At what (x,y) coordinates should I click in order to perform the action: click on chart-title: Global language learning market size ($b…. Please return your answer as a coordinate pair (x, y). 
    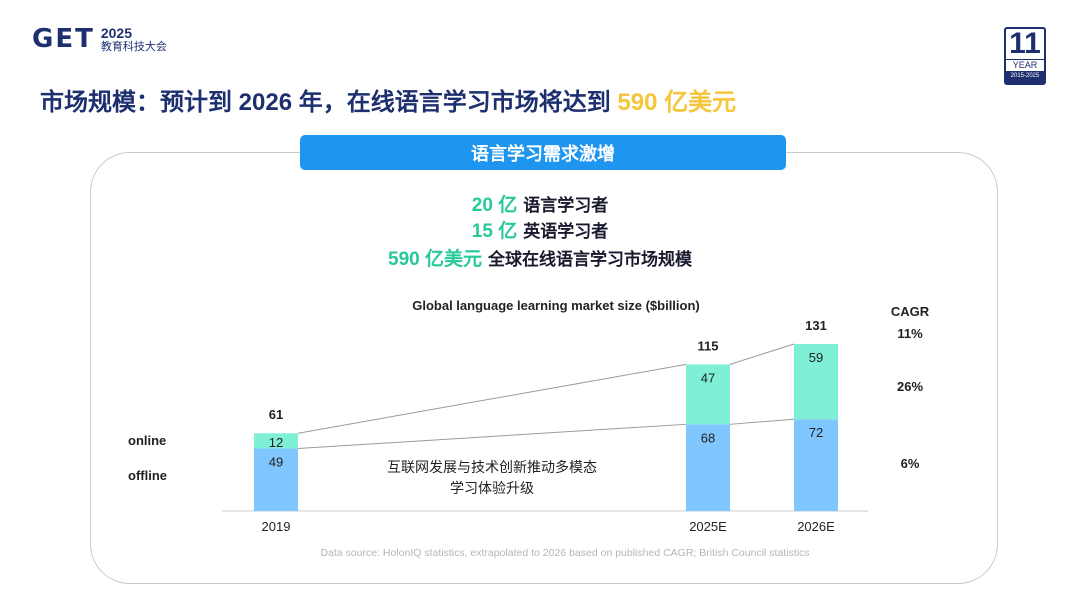
    Looking at the image, I should click on (556, 305).